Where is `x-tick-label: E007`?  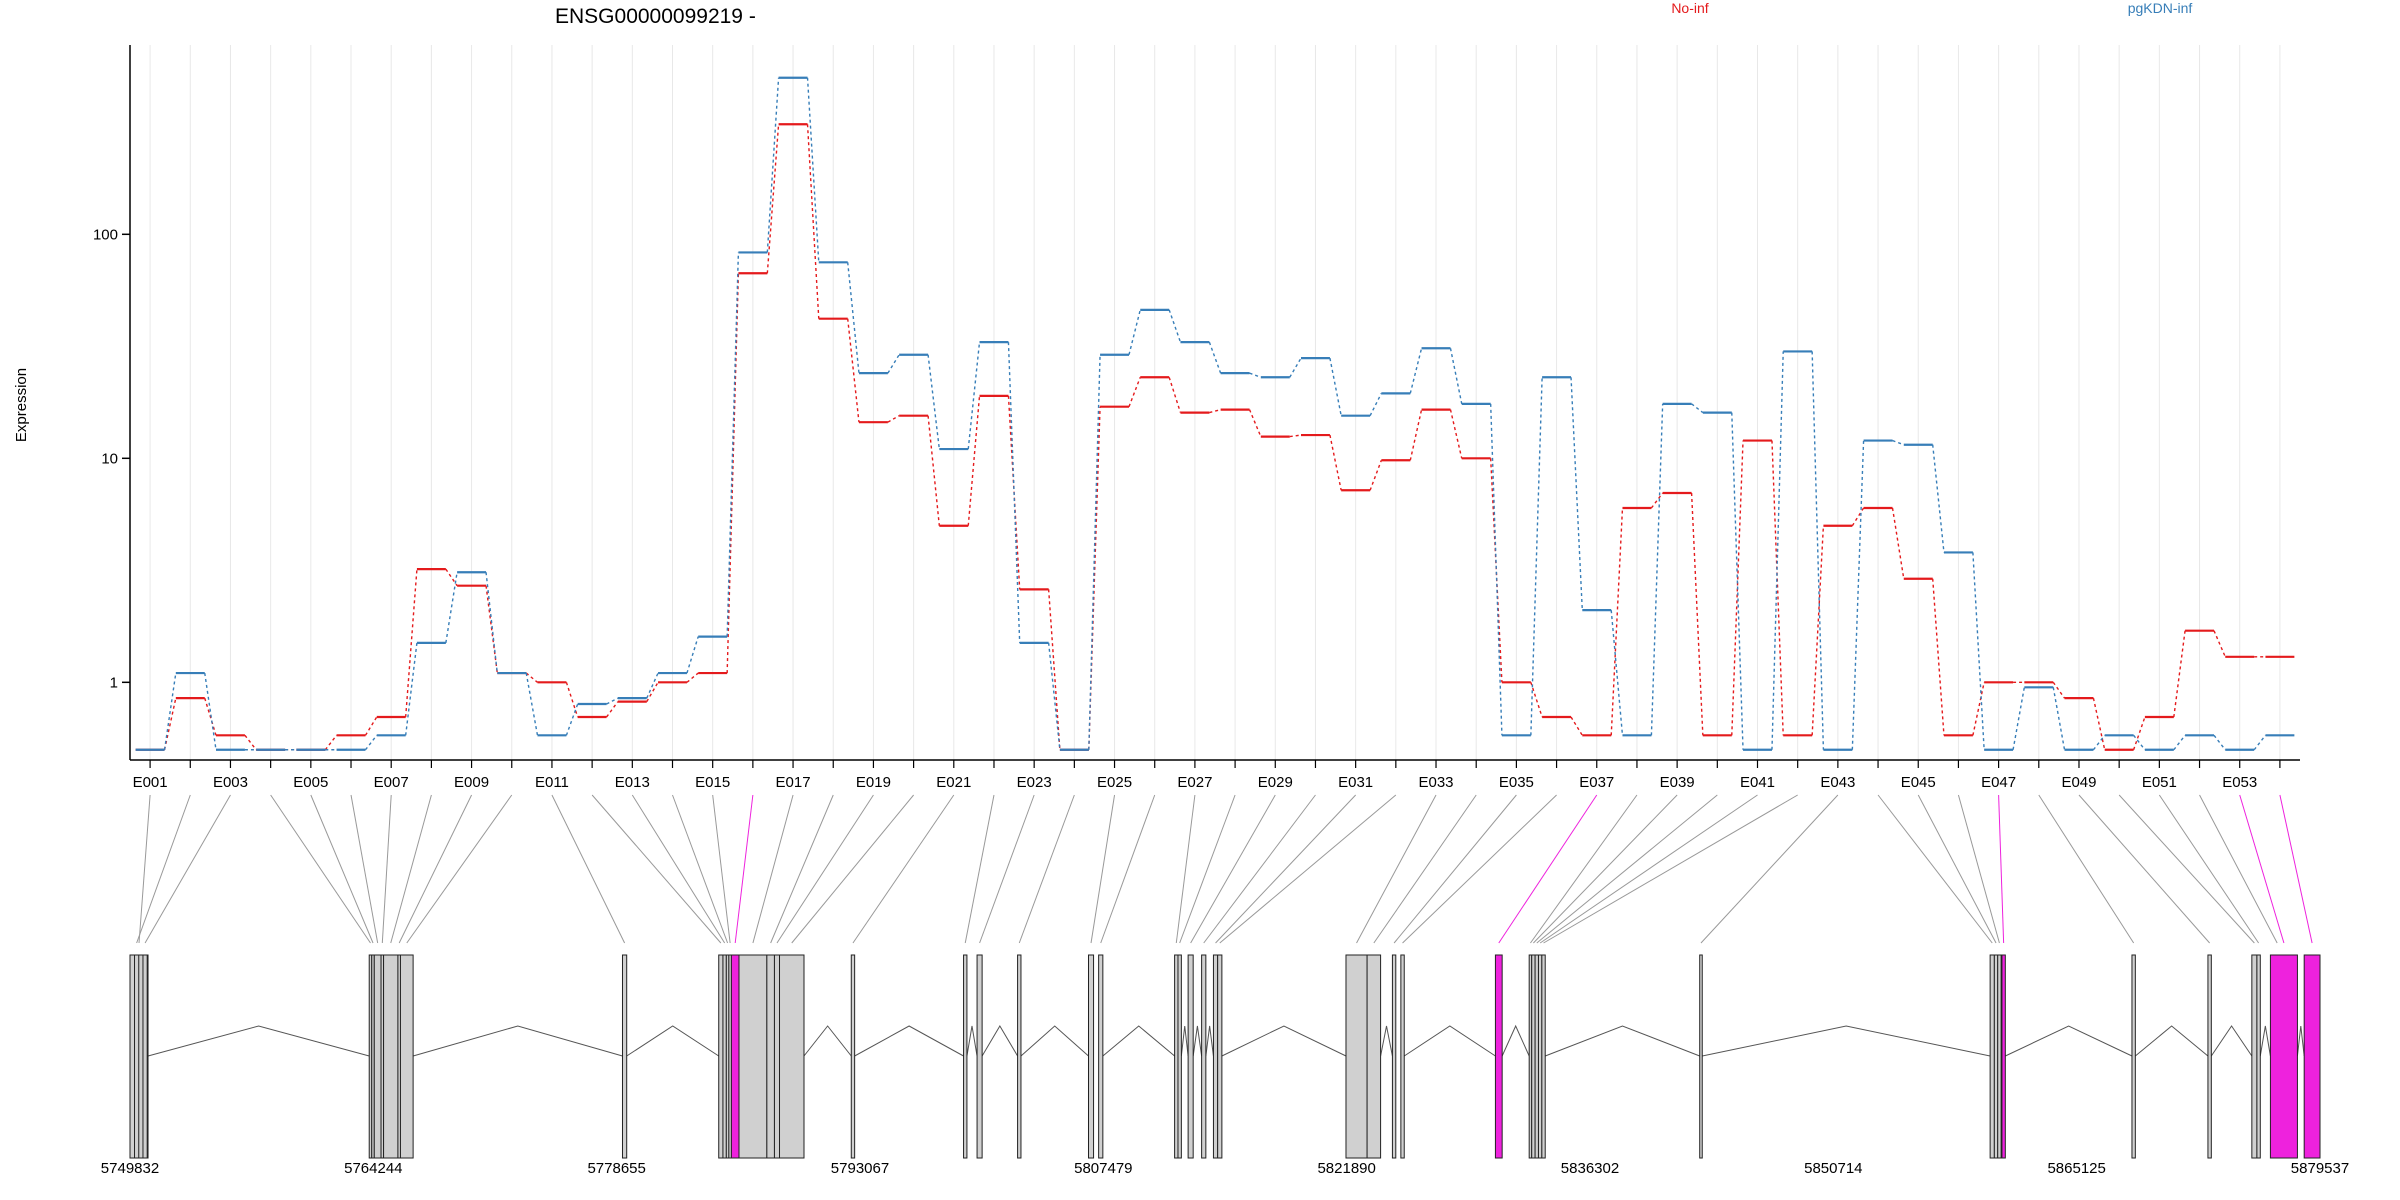 x-tick-label: E007 is located at coordinates (391, 782).